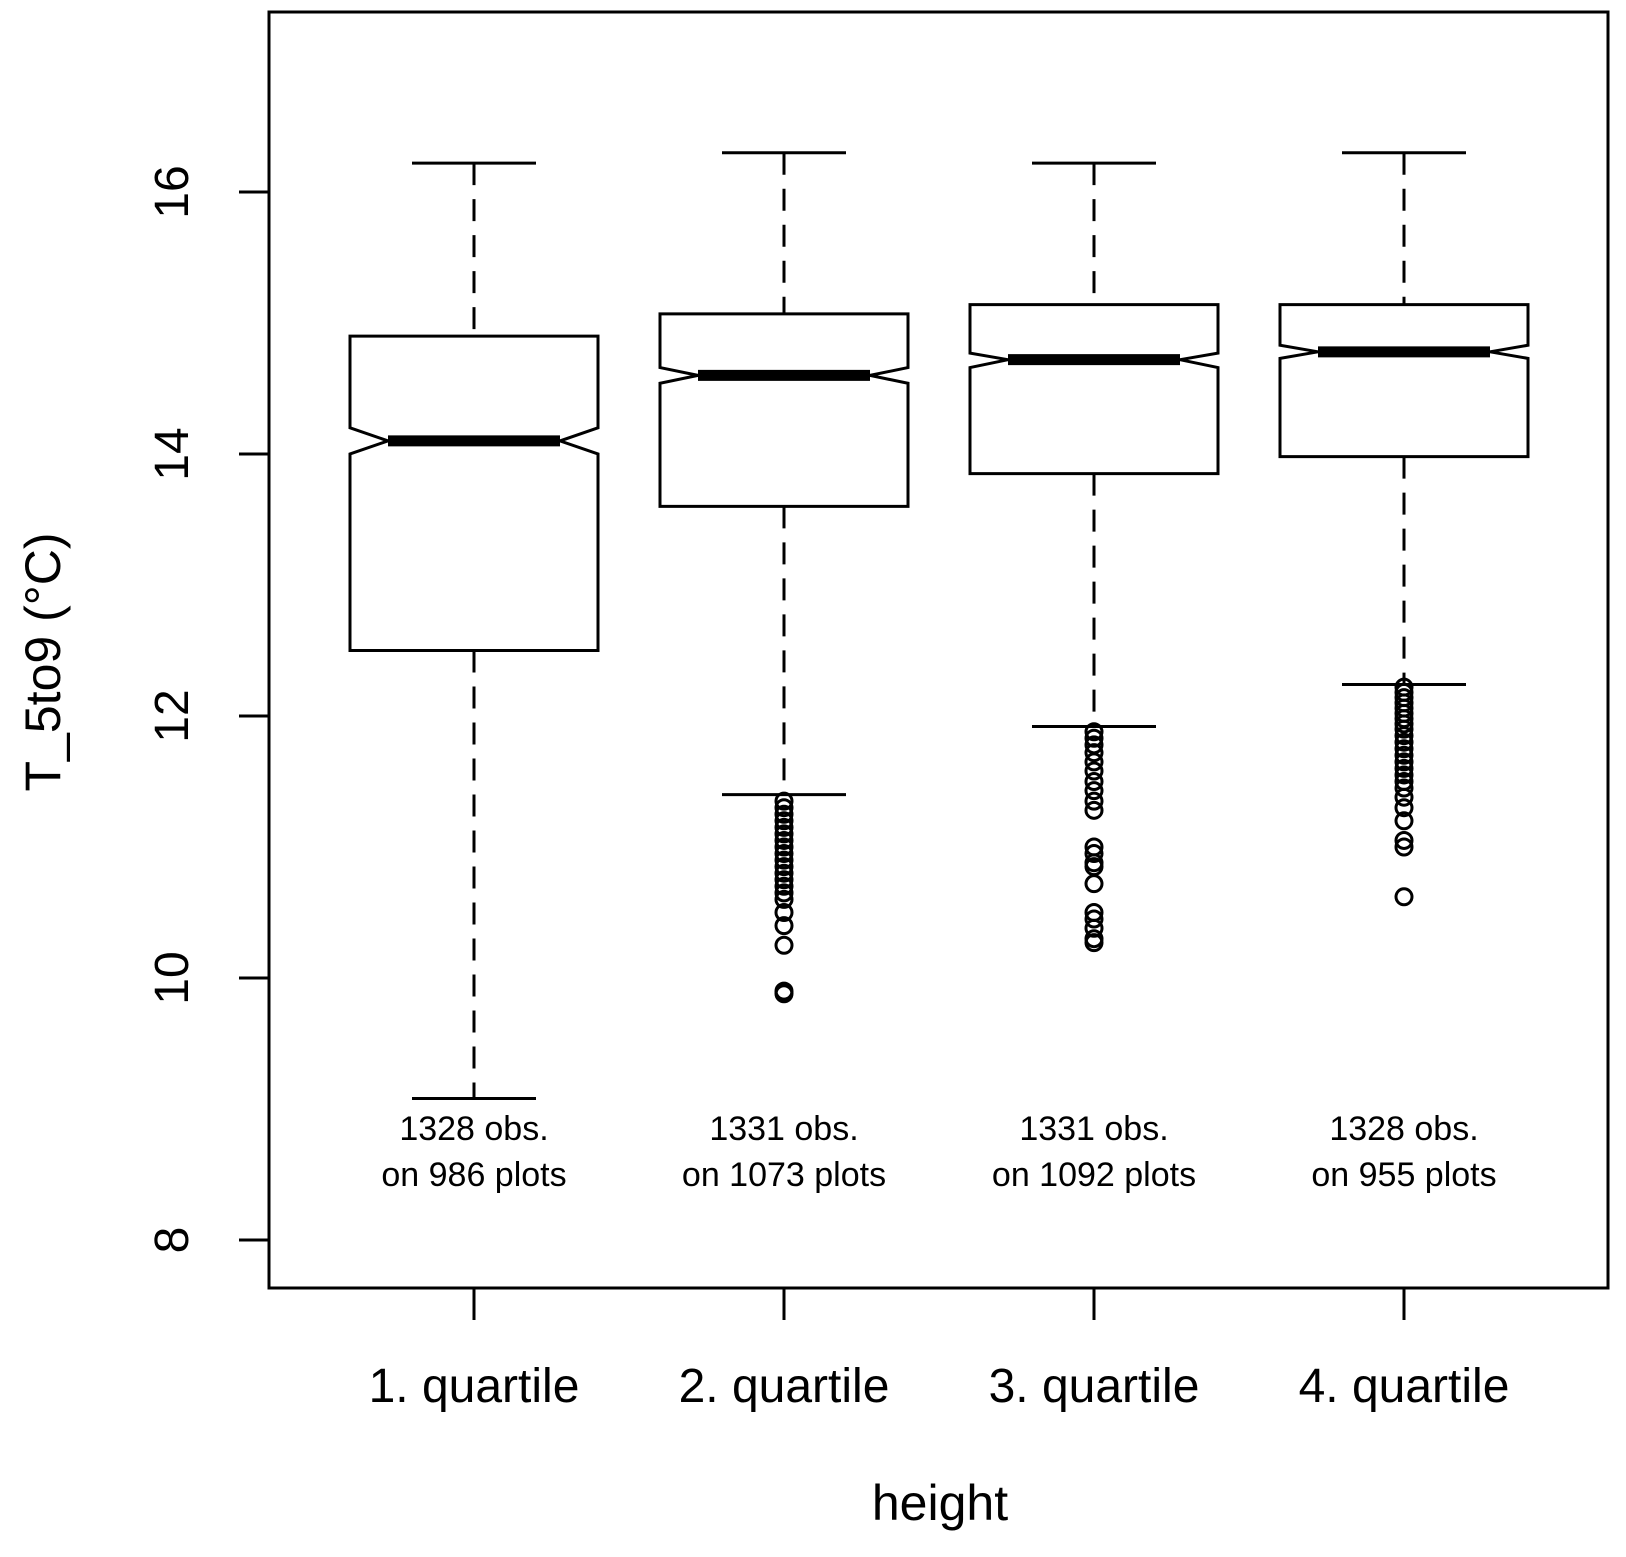  What do you see at coordinates (43, 662) in the screenshot?
I see `y-axis-title: T_5to9 (°C)` at bounding box center [43, 662].